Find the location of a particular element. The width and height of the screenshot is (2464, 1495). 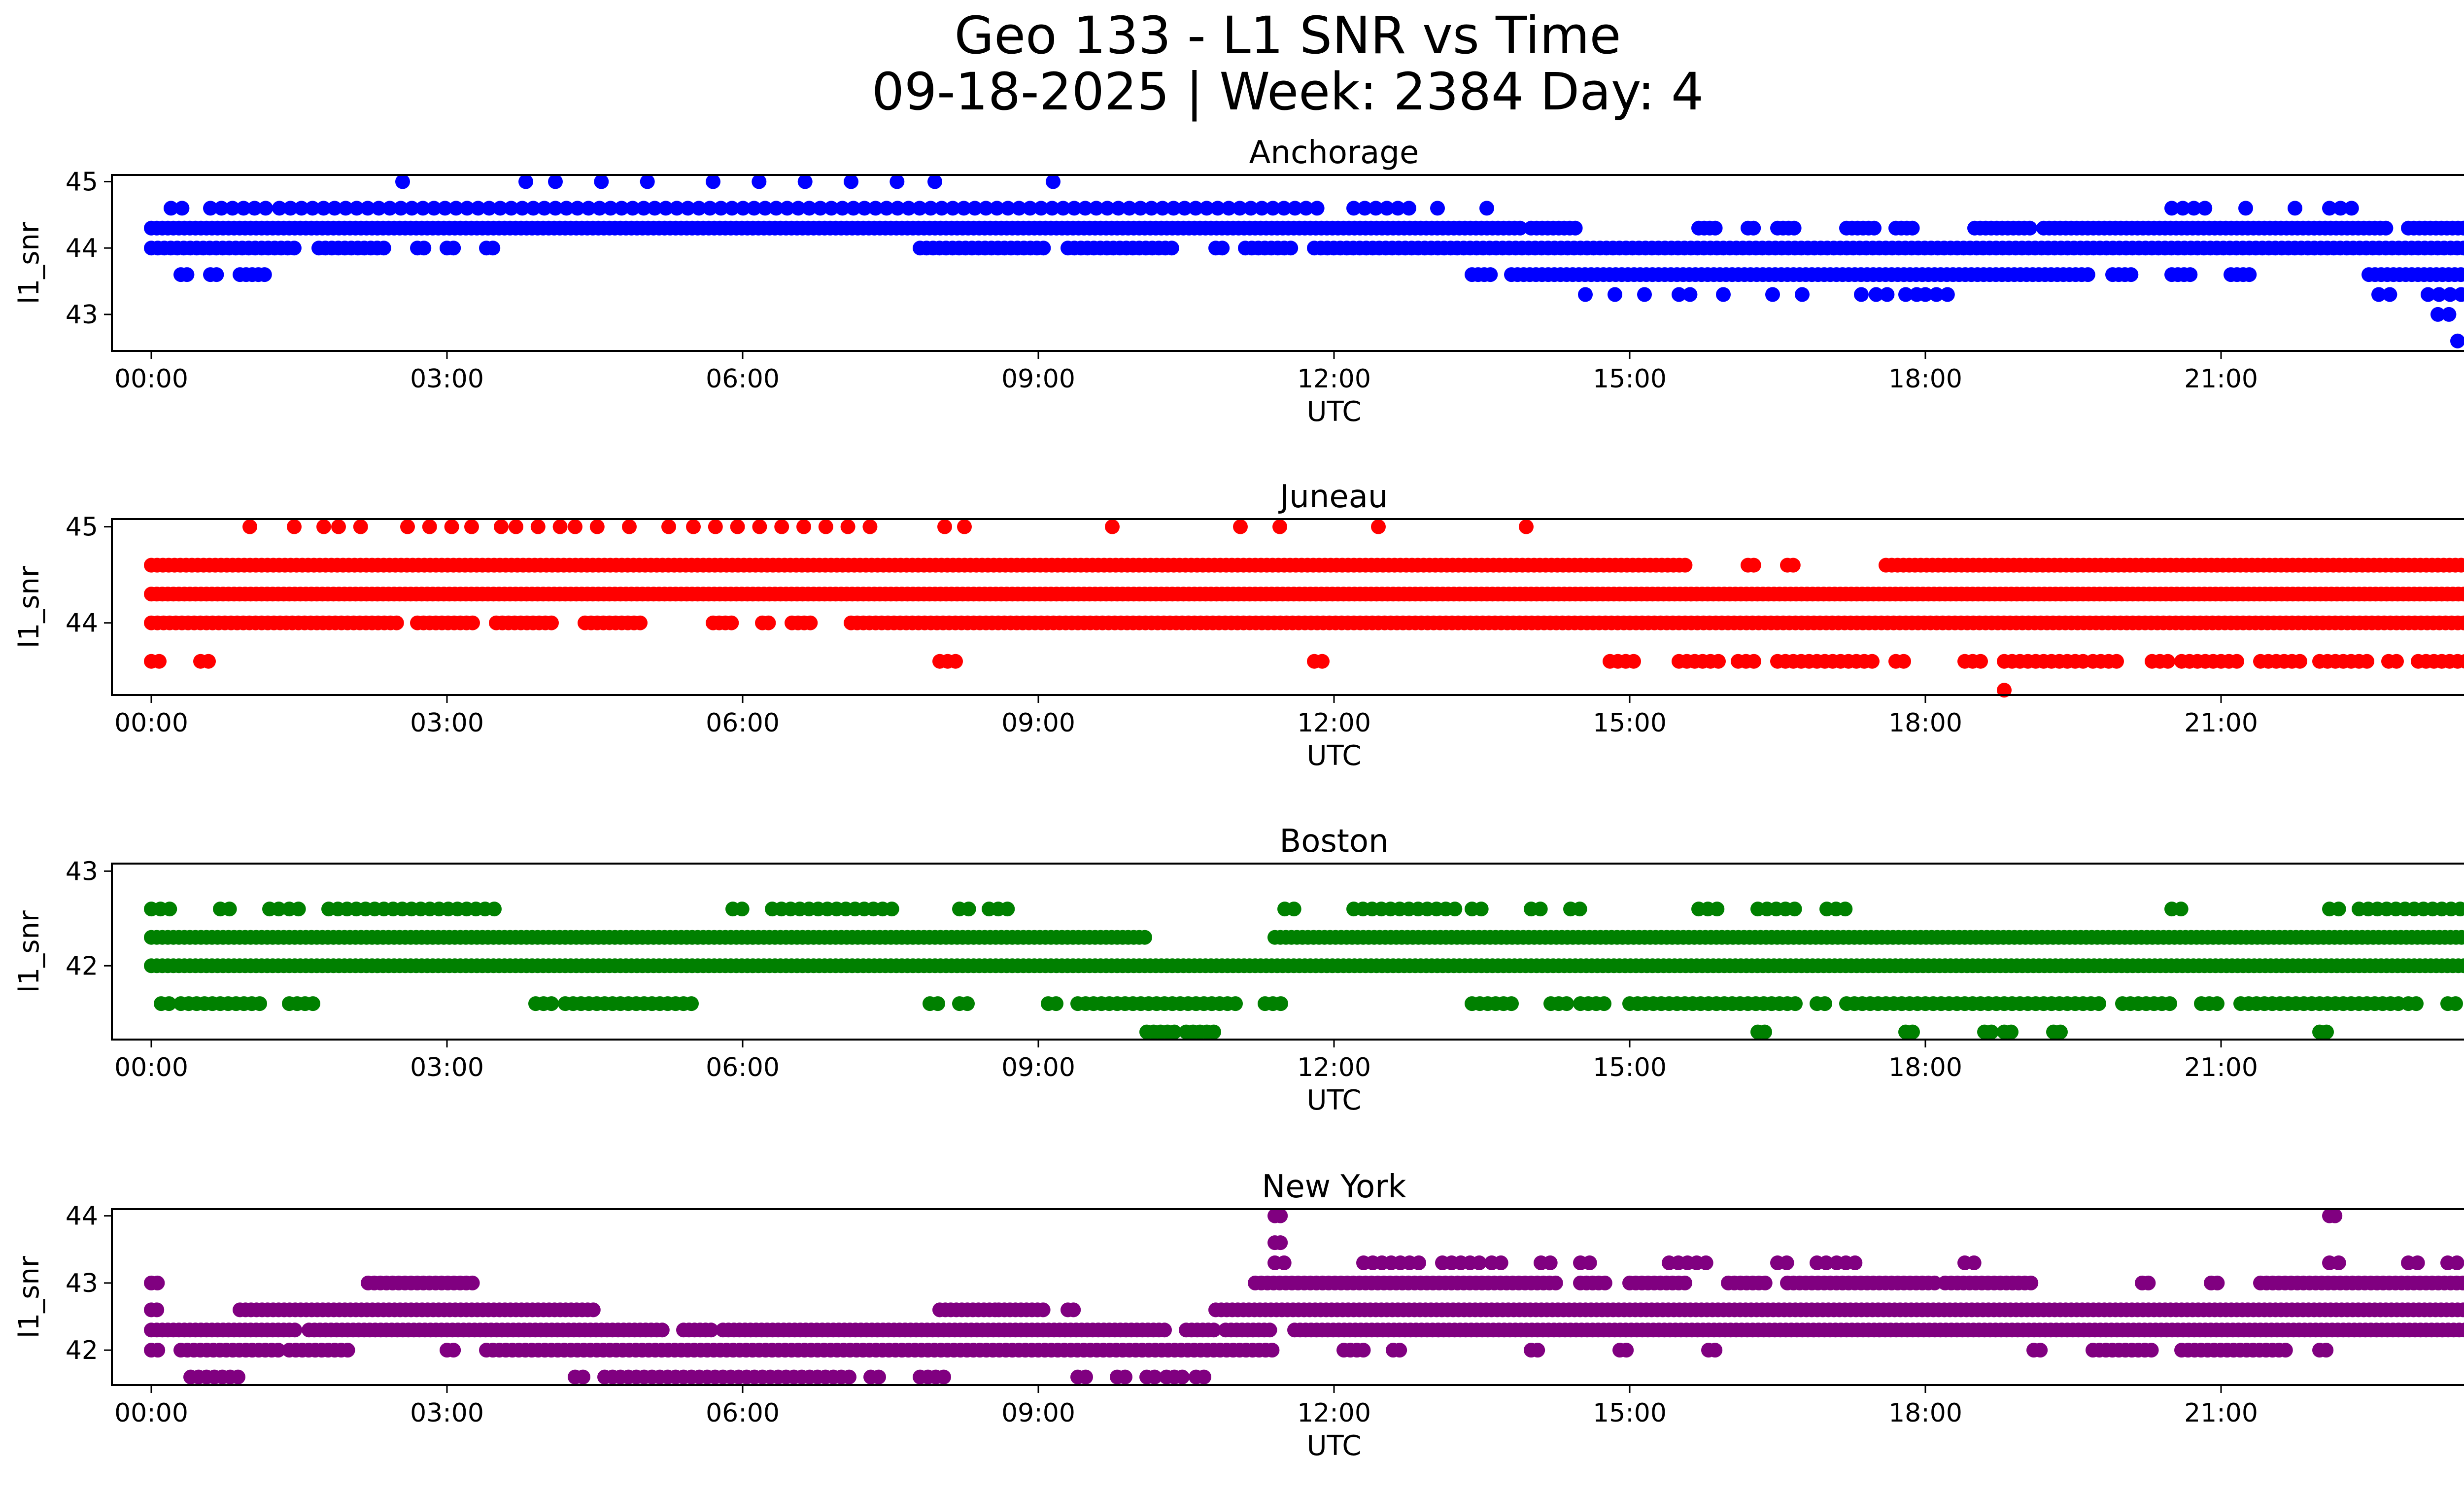

x-tick-label: 21:00 is located at coordinates (2221, 1067).